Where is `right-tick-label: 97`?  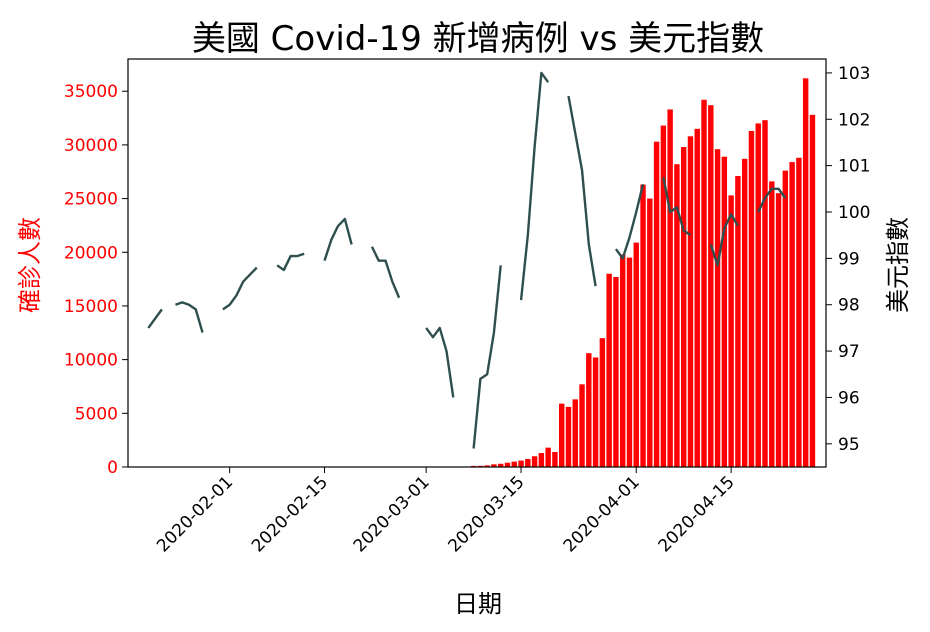 right-tick-label: 97 is located at coordinates (849, 352).